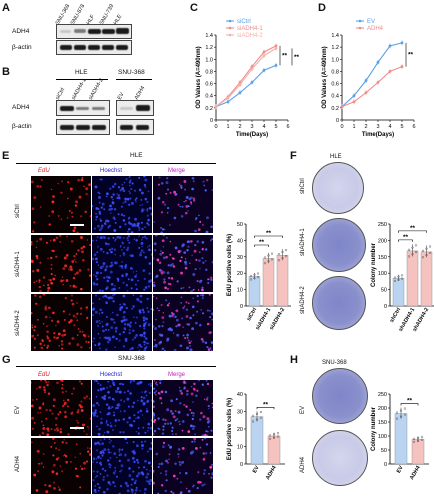  I want to click on x-tick-label: EV, so click(256, 470).